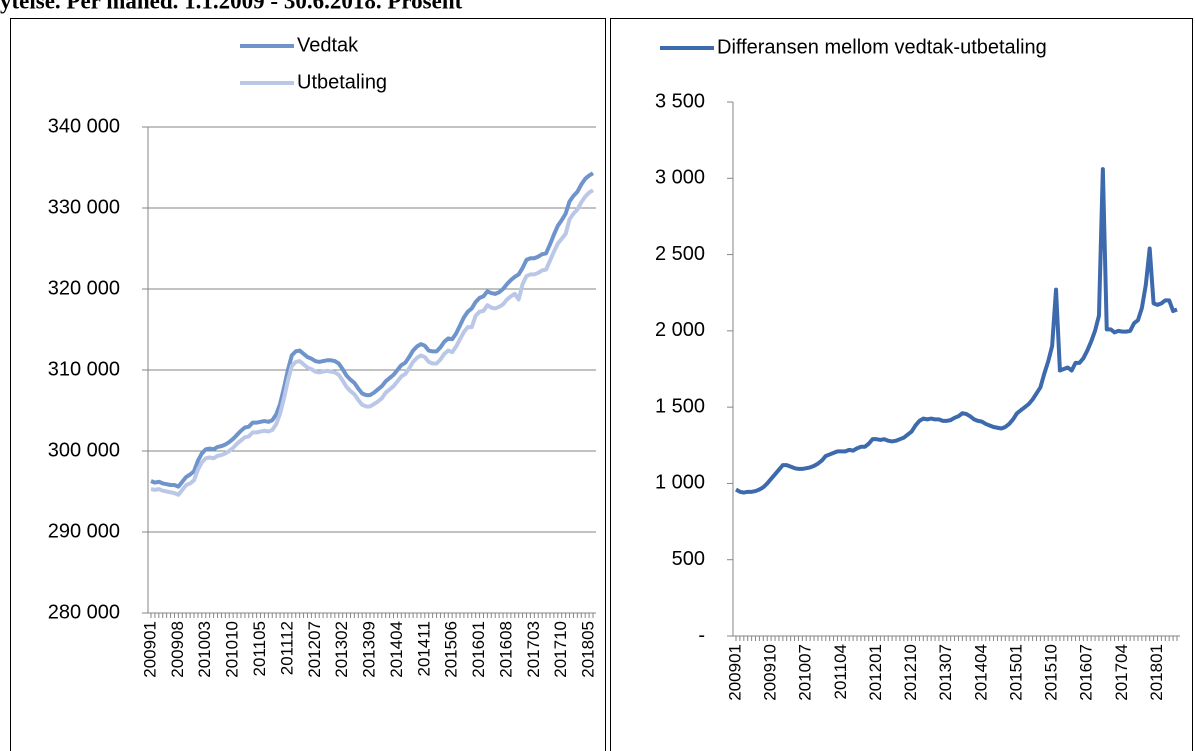 The height and width of the screenshot is (751, 1195). I want to click on y-tick-label: 320 000, so click(84, 288).